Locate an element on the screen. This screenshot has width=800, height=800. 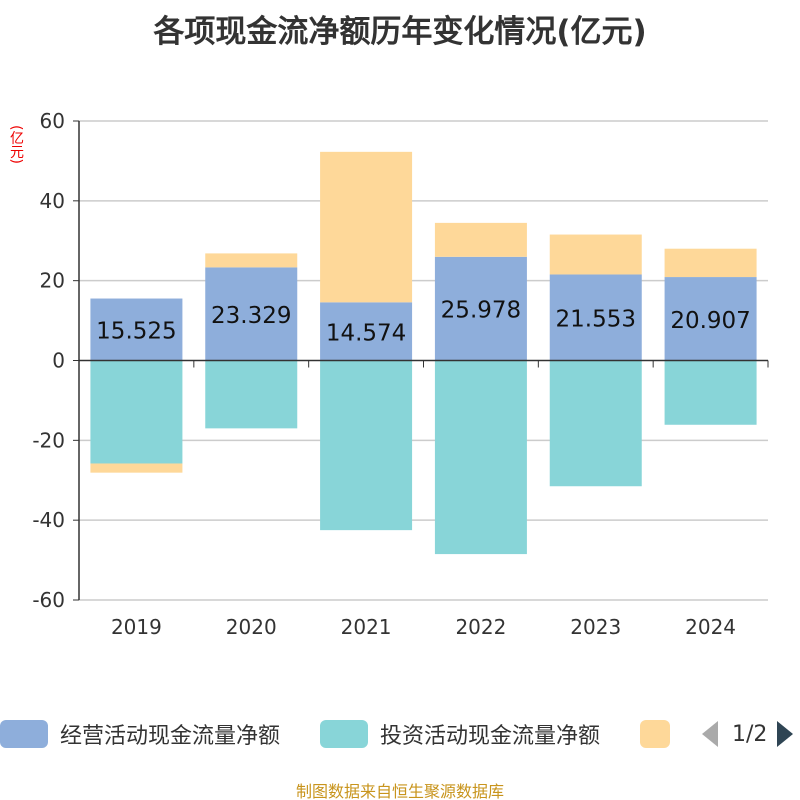
data-label: 20.907 is located at coordinates (710, 321).